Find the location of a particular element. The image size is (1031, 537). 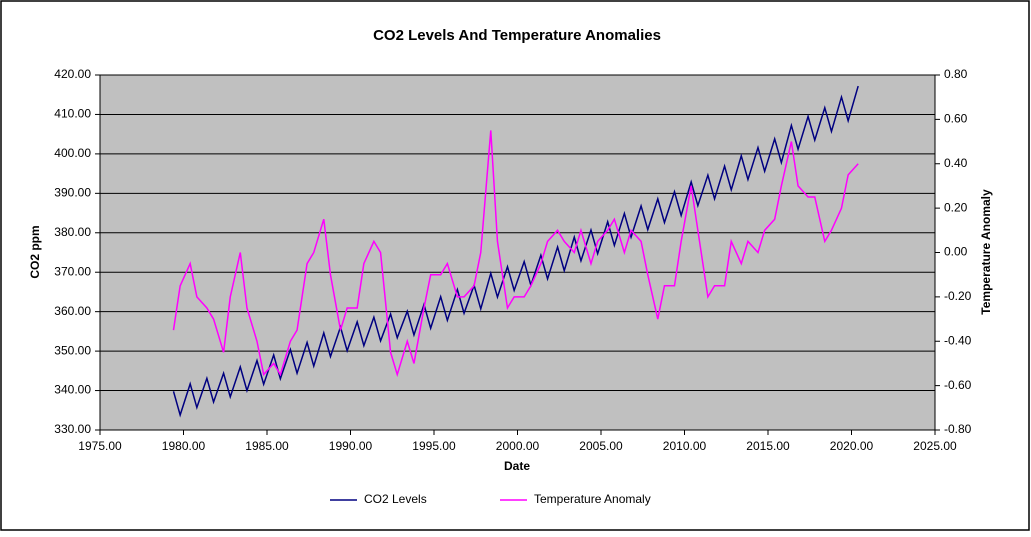

chart-title: CO2 Levels And Temperature Anomalies is located at coordinates (517, 35).